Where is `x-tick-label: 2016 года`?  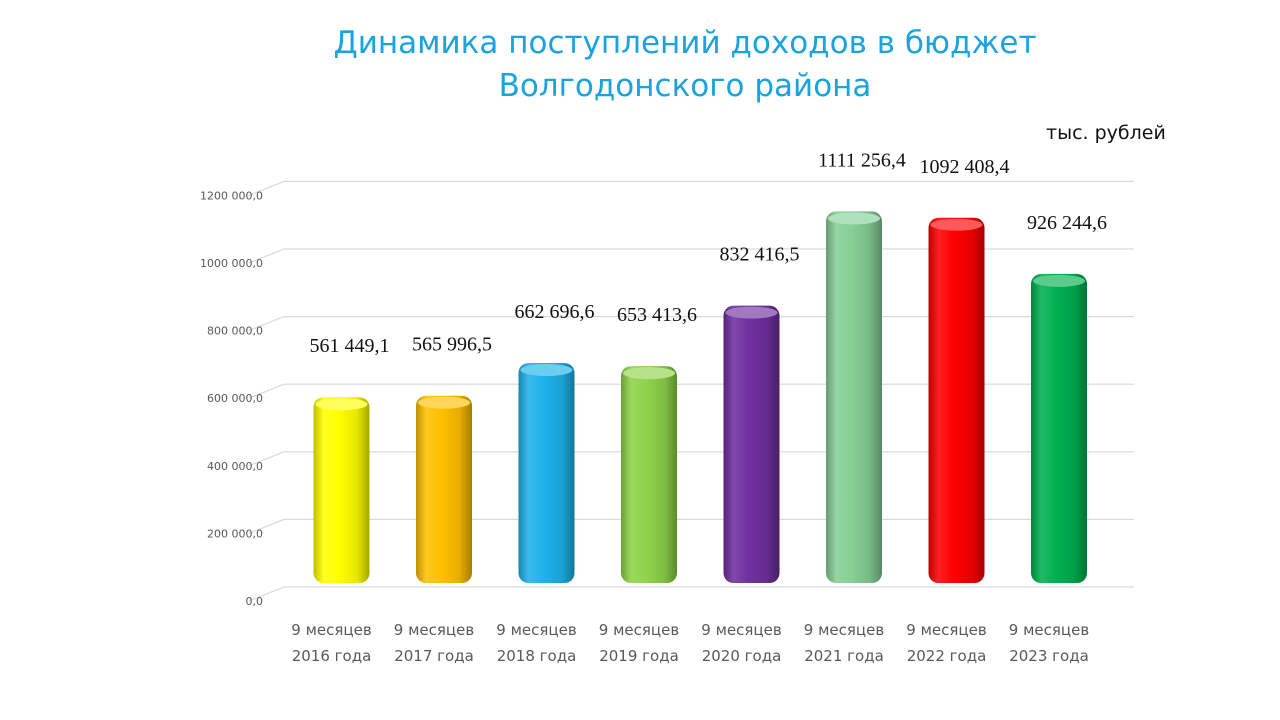 x-tick-label: 2016 года is located at coordinates (332, 656).